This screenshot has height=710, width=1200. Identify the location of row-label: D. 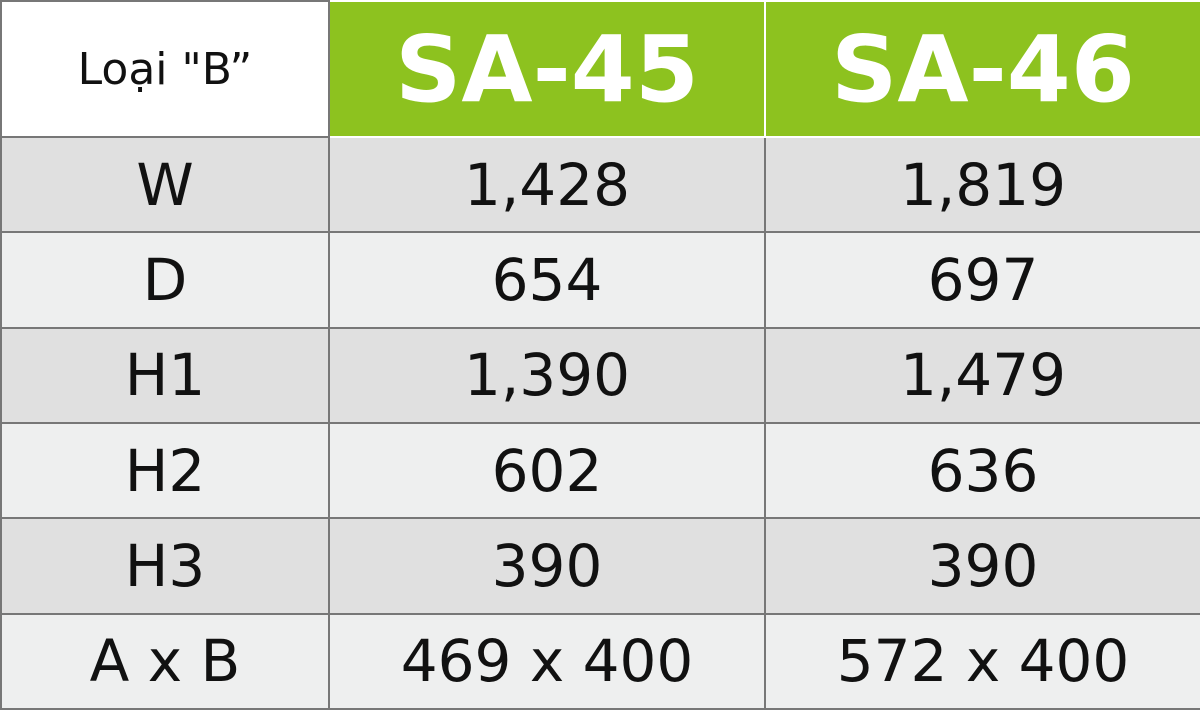
(165, 280).